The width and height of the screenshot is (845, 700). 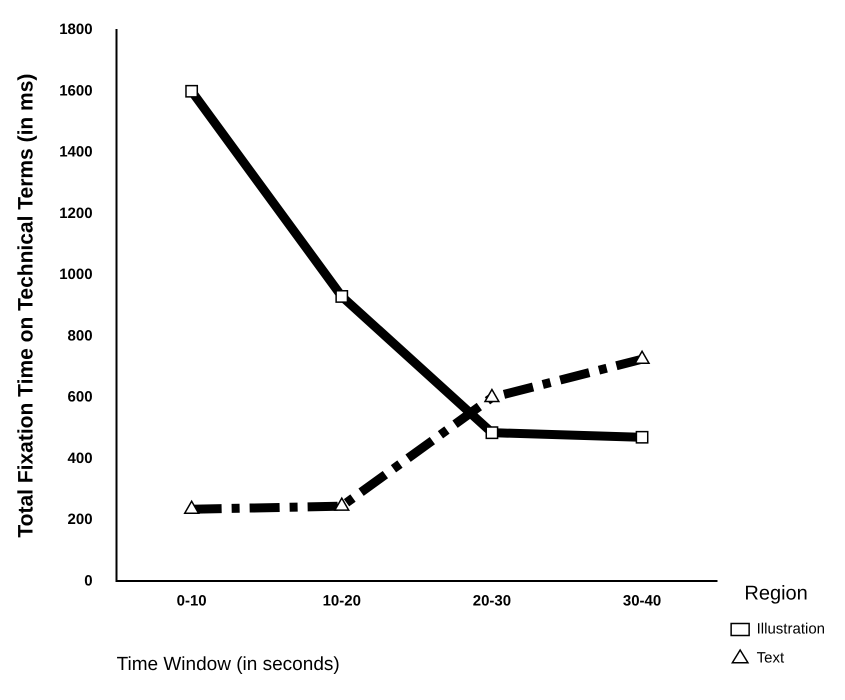 What do you see at coordinates (80, 519) in the screenshot?
I see `y-tick-label: 200` at bounding box center [80, 519].